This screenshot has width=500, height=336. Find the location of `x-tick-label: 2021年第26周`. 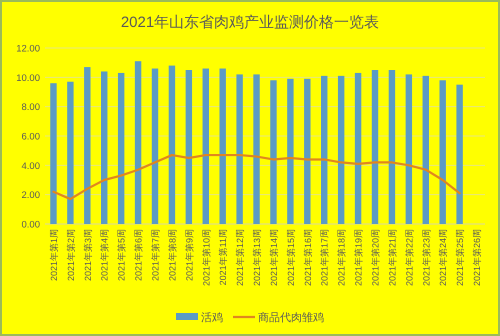

x-tick-label: 2021年第26周 is located at coordinates (477, 257).